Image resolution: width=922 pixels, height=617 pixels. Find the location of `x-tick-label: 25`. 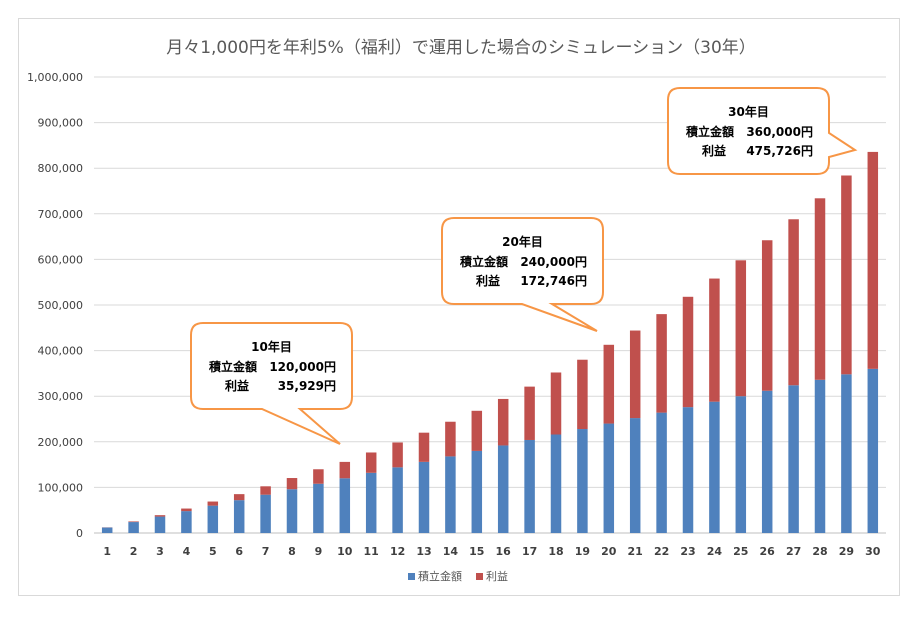

x-tick-label: 25 is located at coordinates (740, 551).